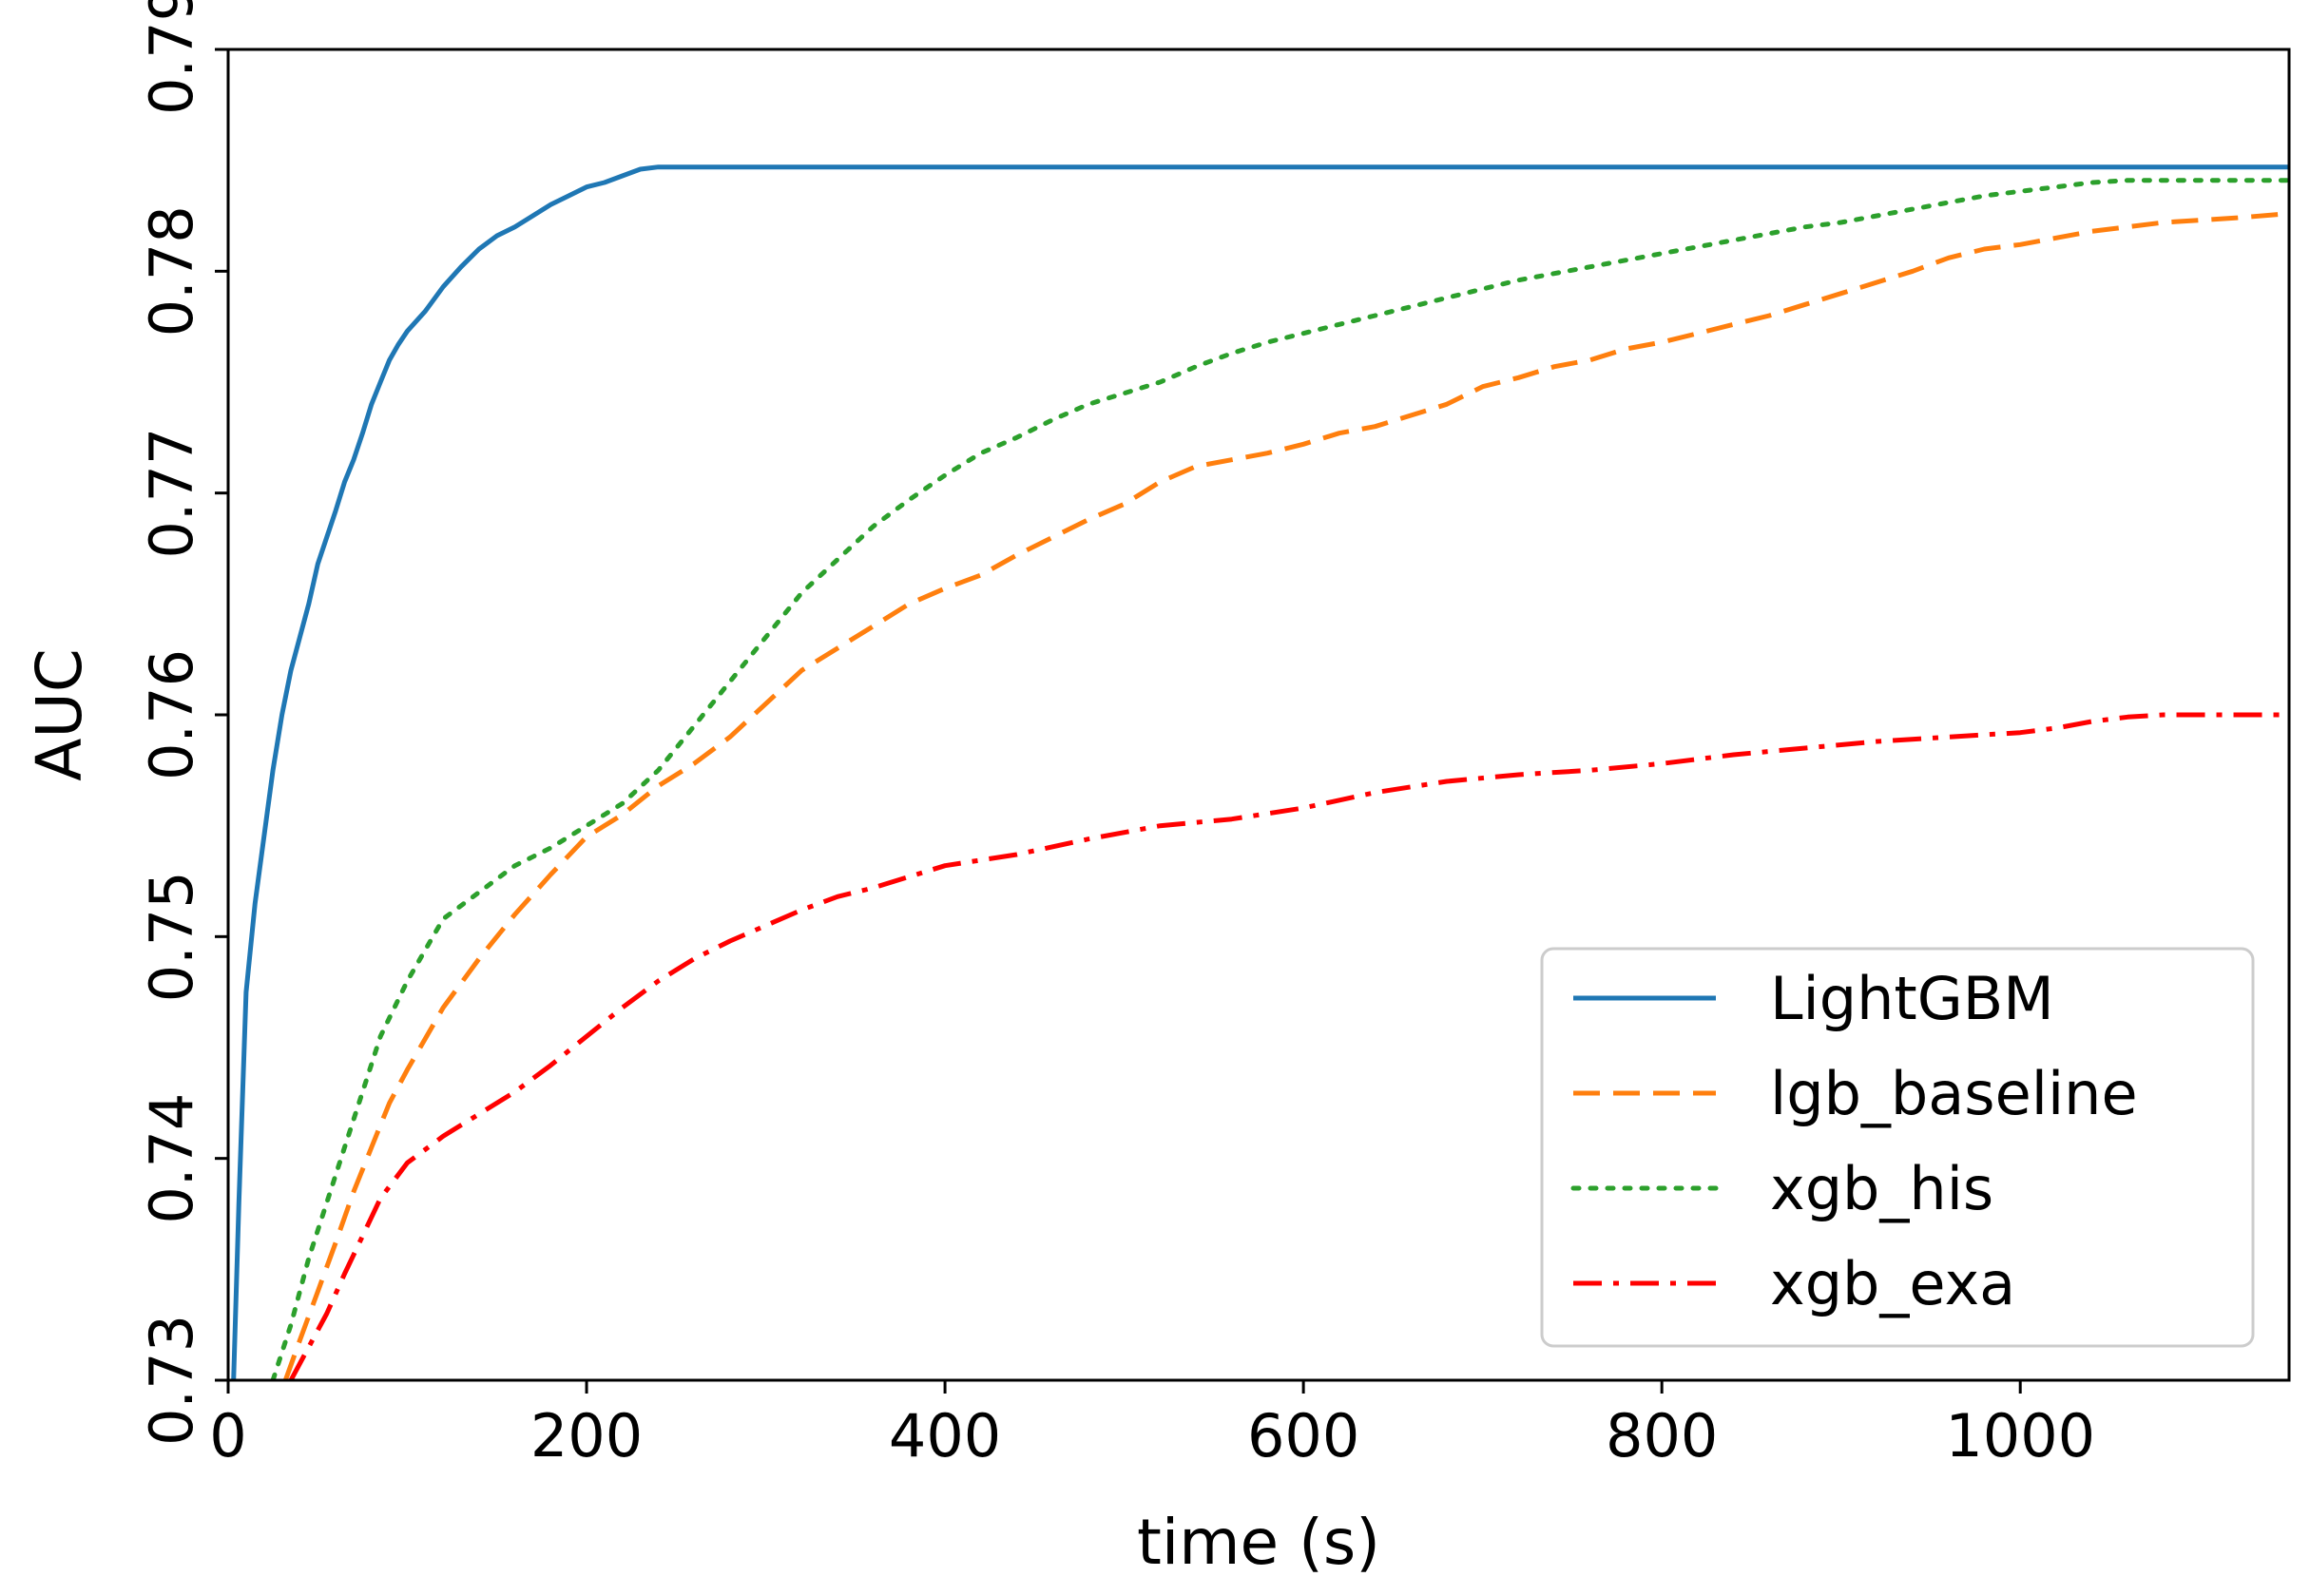  Describe the element at coordinates (171, 1158) in the screenshot. I see `y-tick-label: 0.74` at that location.